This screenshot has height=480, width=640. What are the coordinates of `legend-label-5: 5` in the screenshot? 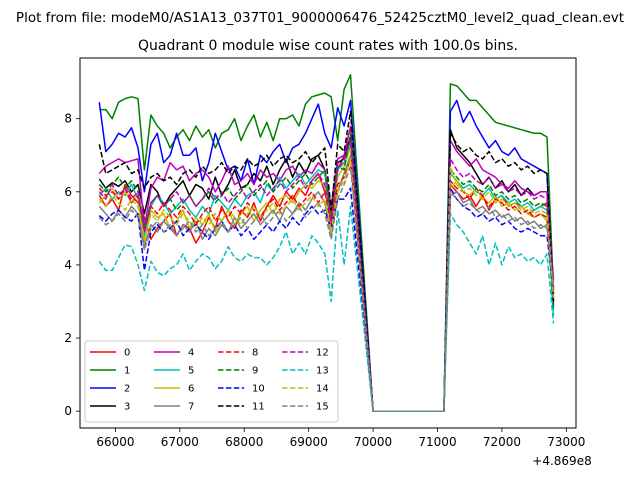 It's located at (191, 371).